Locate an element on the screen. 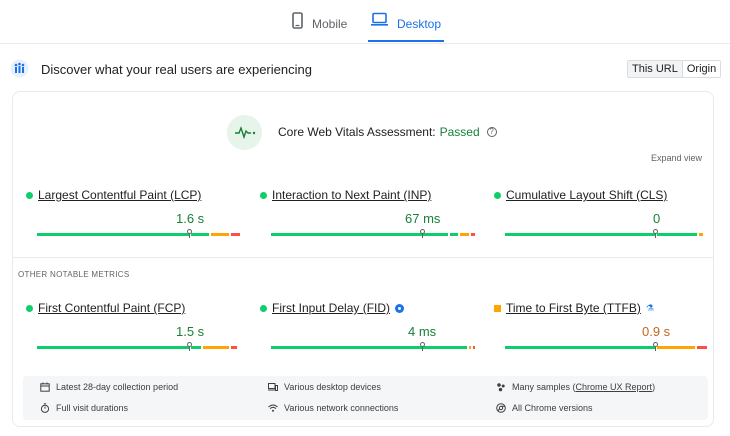 The image size is (730, 436). metric-value-fid: 4 ms is located at coordinates (422, 331).